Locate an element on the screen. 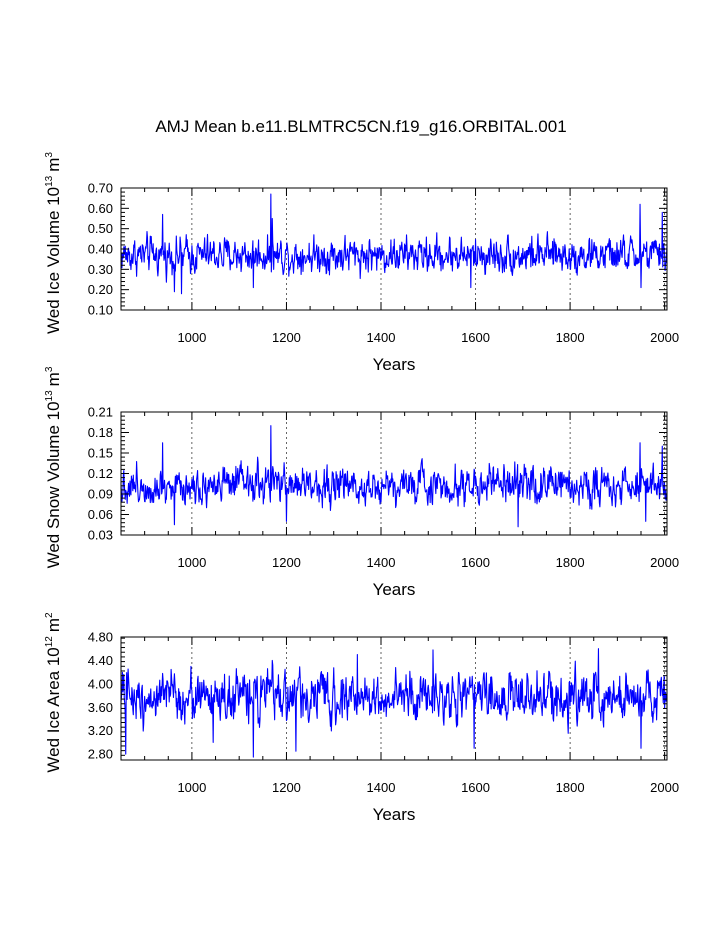 This screenshot has width=723, height=935. y-axis-label: Wed Ice Area 1012 m2 is located at coordinates (53, 692).